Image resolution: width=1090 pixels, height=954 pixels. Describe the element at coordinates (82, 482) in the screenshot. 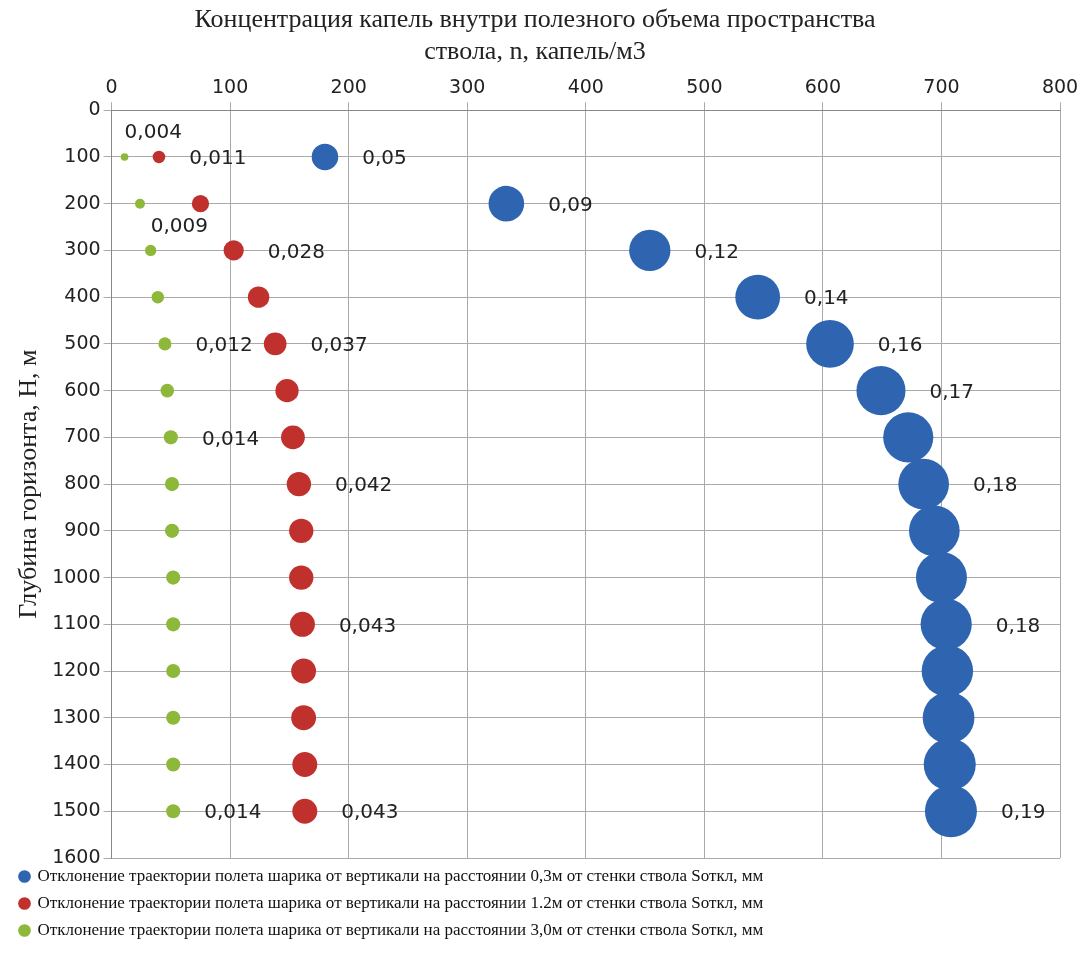

I see `y-tick-label: 800` at that location.